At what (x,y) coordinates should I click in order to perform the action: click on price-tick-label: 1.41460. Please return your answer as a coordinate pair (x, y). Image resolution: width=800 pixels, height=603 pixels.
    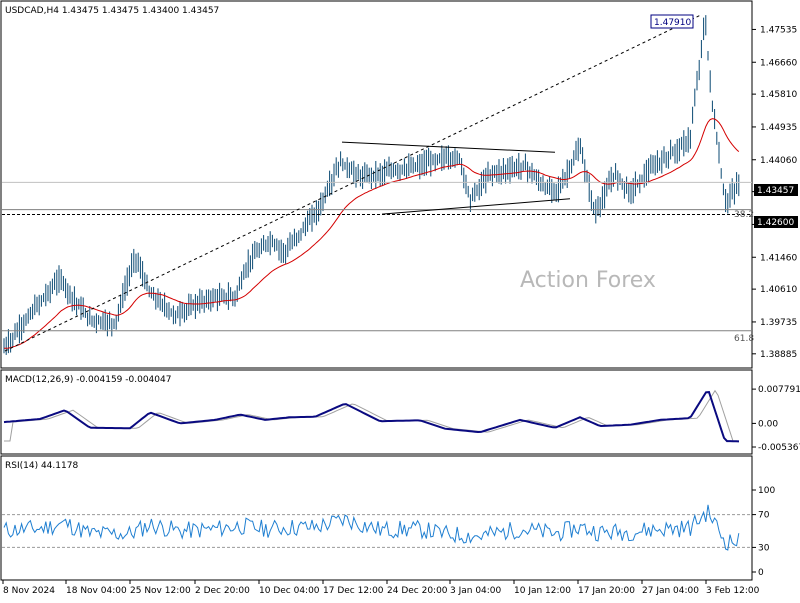
    Looking at the image, I should click on (778, 258).